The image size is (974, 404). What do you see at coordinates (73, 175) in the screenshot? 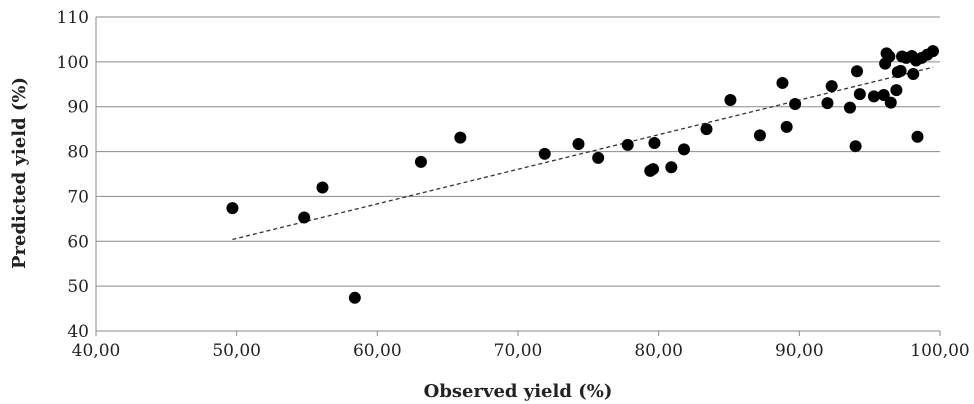
I see `y-tick-labels: 40 50 60 70 80 90 100 110` at bounding box center [73, 175].